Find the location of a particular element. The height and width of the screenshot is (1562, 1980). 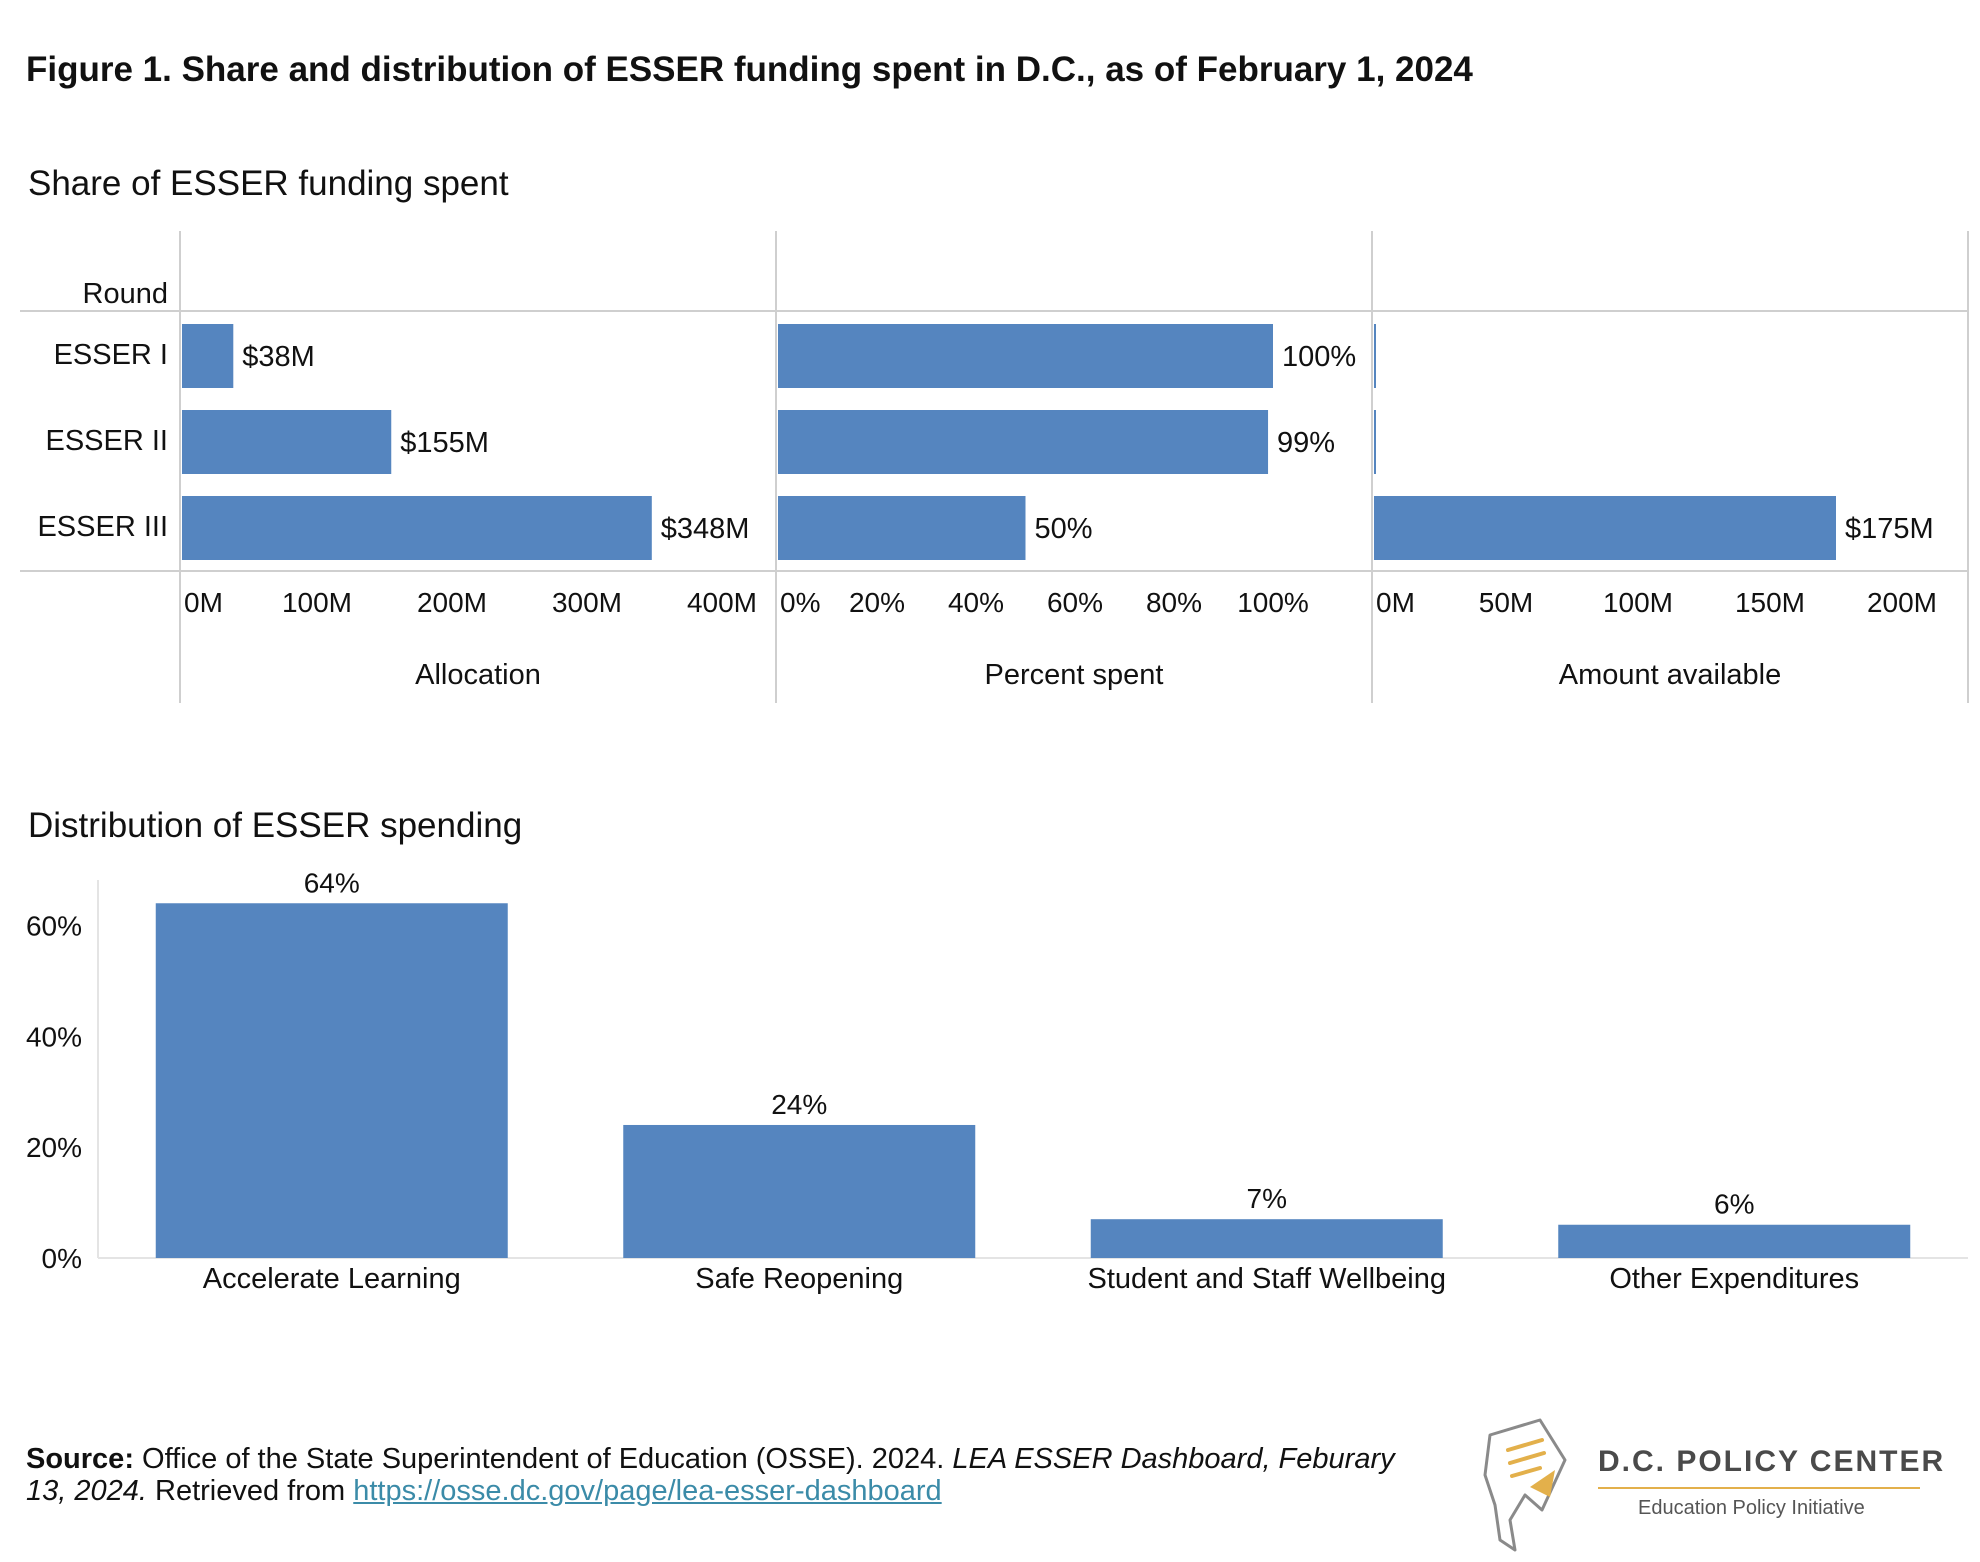

data-label-percent-spent-esser-ii: 99% is located at coordinates (1306, 443).